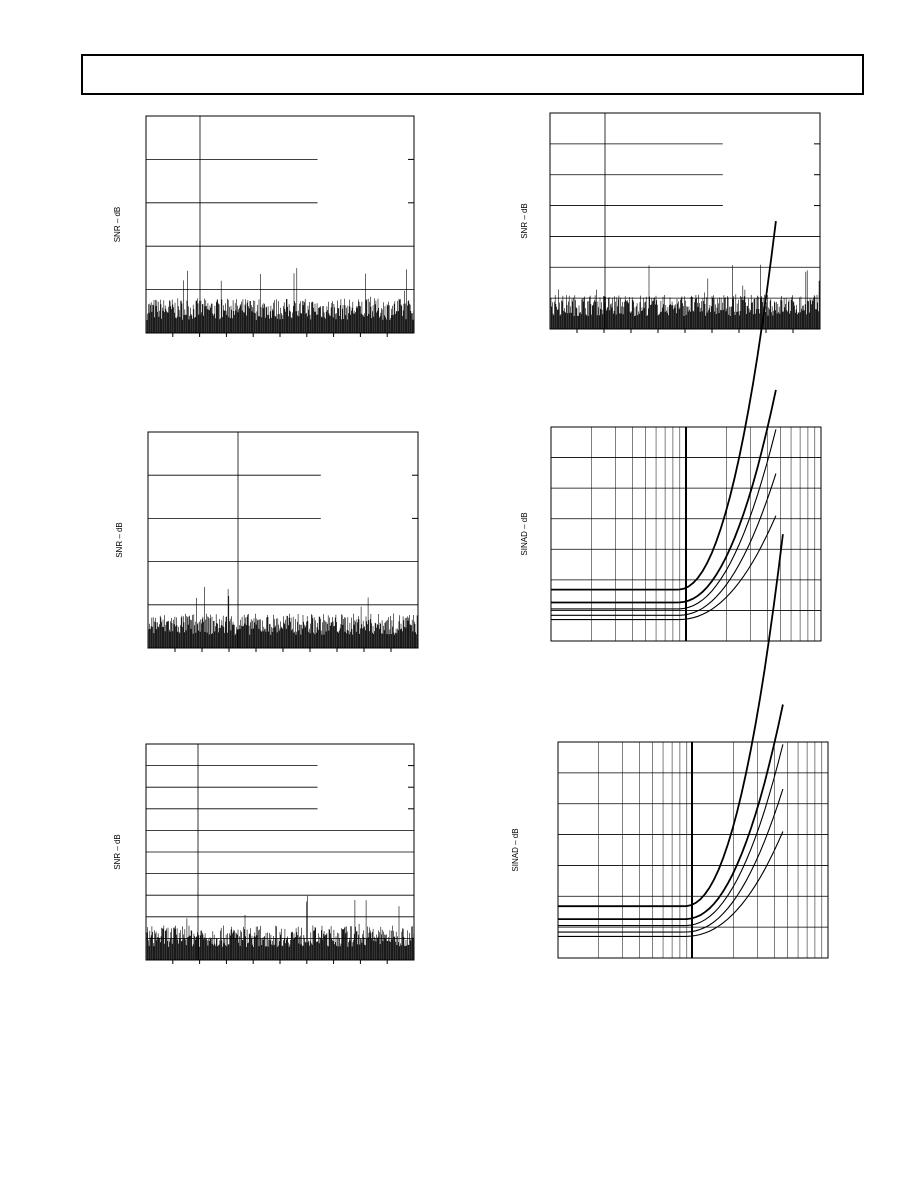 The image size is (918, 1188). What do you see at coordinates (472, 74) in the screenshot?
I see `header-box` at bounding box center [472, 74].